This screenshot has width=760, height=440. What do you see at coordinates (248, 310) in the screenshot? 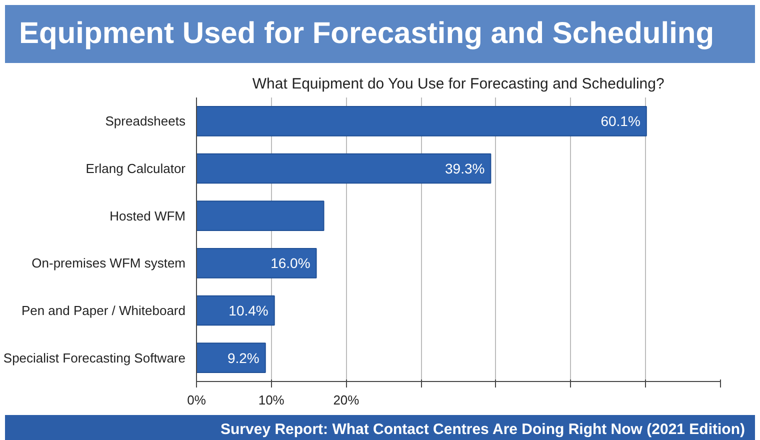
I see `data-label: 10.4%` at bounding box center [248, 310].